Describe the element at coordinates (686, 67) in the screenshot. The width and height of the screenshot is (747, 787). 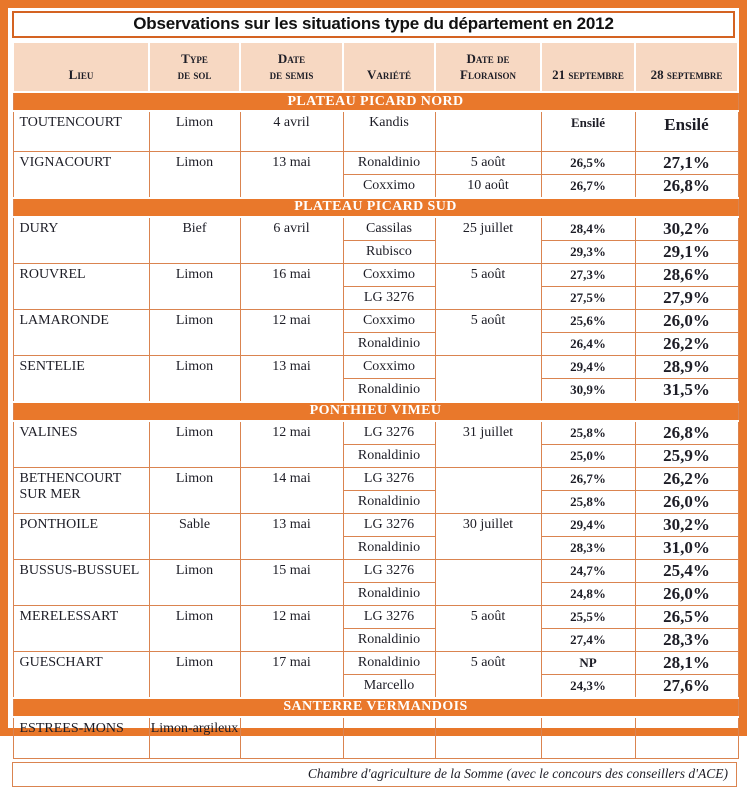
I see `col-header-28-septembre: 28 septembre` at that location.